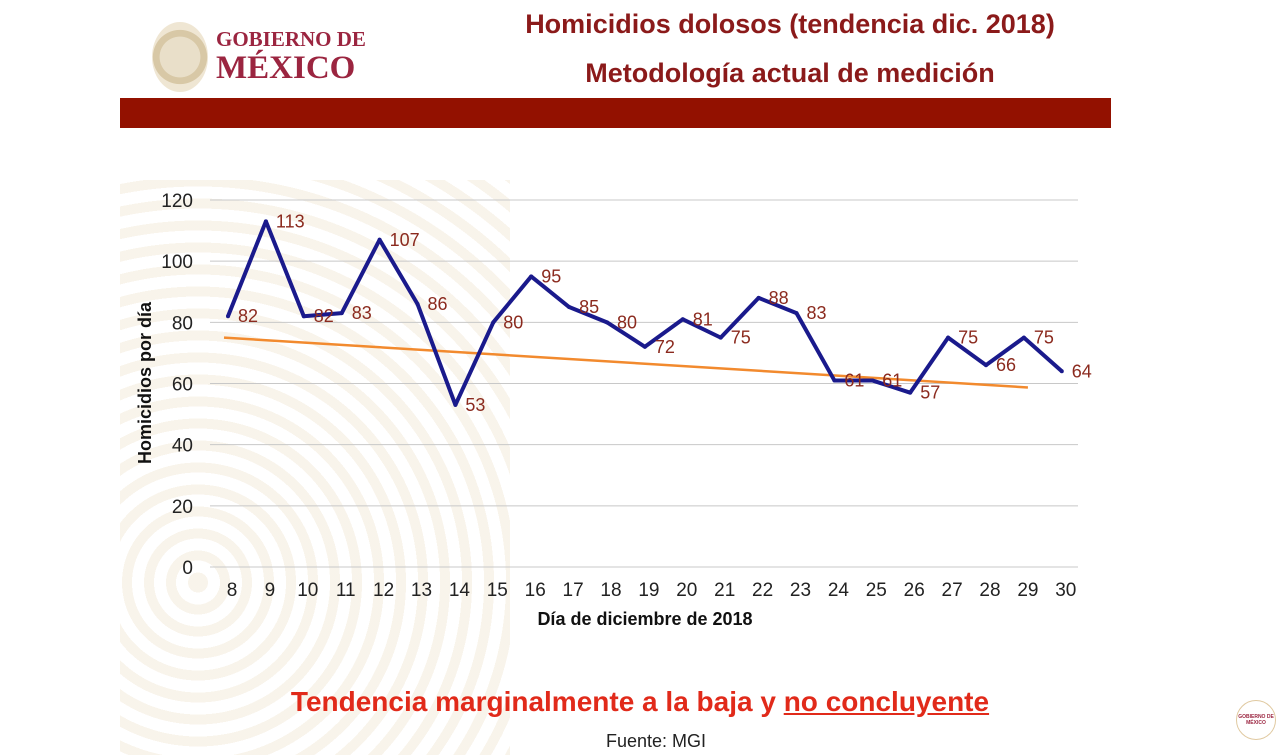  Describe the element at coordinates (686, 590) in the screenshot. I see `x-tick-label: 20` at that location.